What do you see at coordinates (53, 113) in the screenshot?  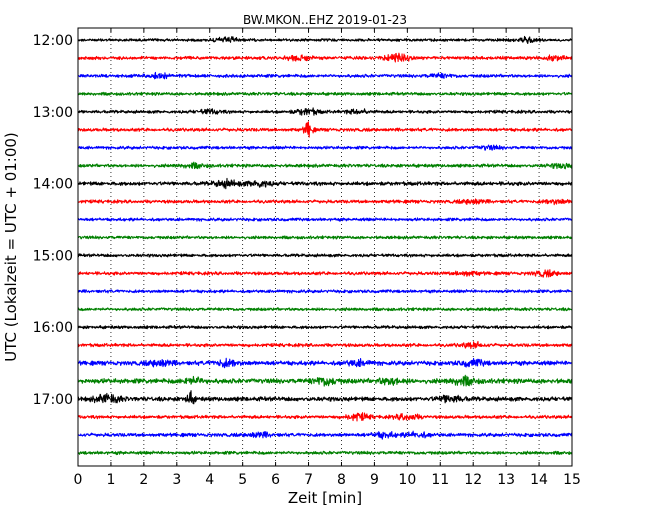 I see `y-tick-label: 13:00` at bounding box center [53, 113].